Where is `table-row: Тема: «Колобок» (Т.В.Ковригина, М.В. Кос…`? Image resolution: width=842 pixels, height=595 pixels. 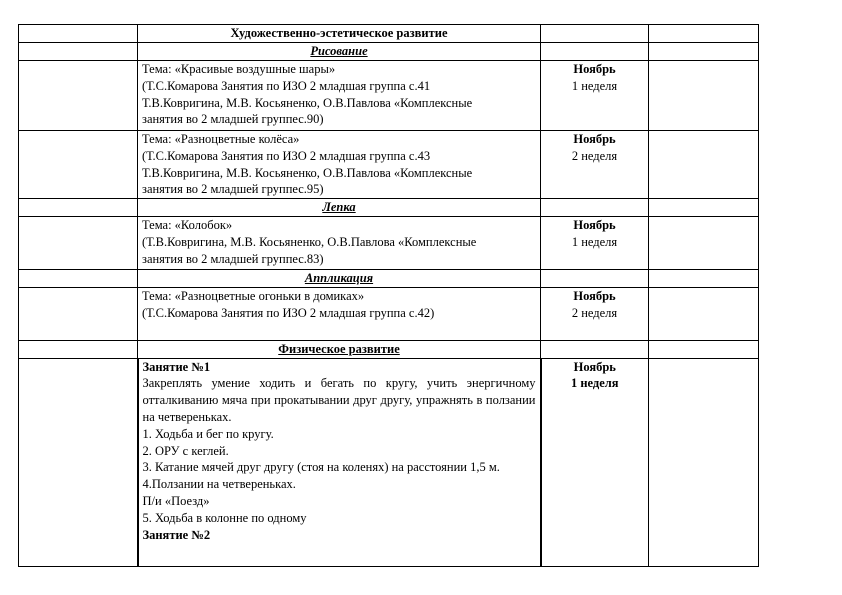 table-row: Тема: «Колобок» (Т.В.Ковригина, М.В. Кос… is located at coordinates (388, 242).